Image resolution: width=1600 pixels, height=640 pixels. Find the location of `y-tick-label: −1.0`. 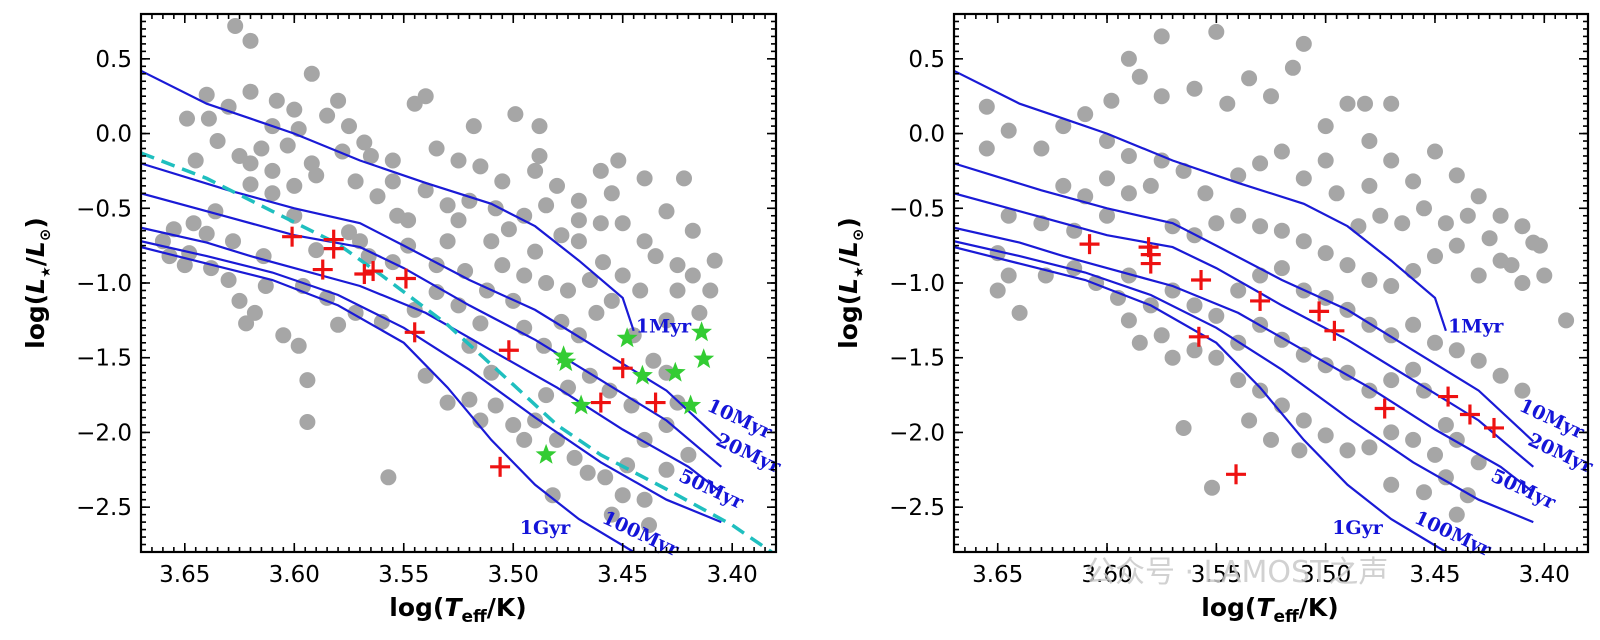

y-tick-label: −1.0 is located at coordinates (917, 284).